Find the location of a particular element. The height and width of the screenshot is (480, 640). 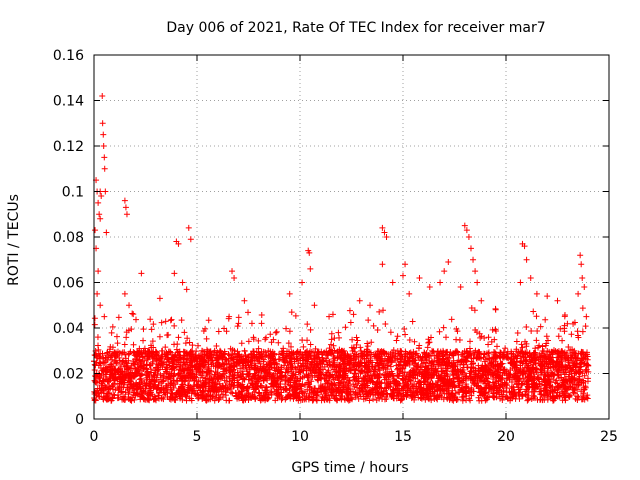

y-tick-label: 0.1 is located at coordinates (73, 193).